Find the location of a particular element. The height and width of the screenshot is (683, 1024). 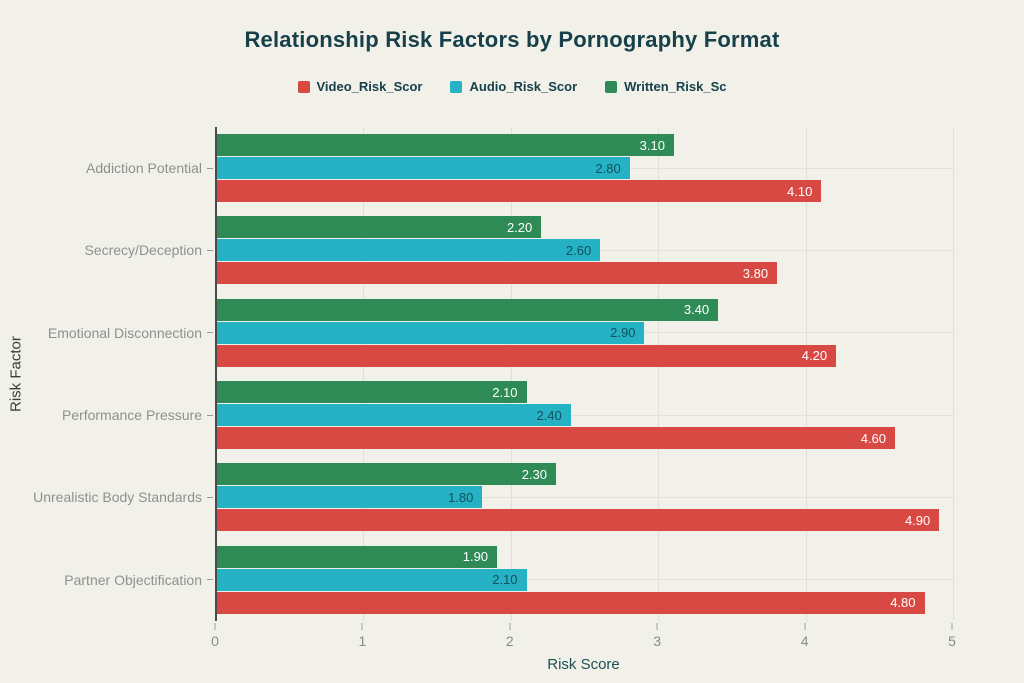

legend-item-audio: Audio_Risk_Scor is located at coordinates (513, 86).